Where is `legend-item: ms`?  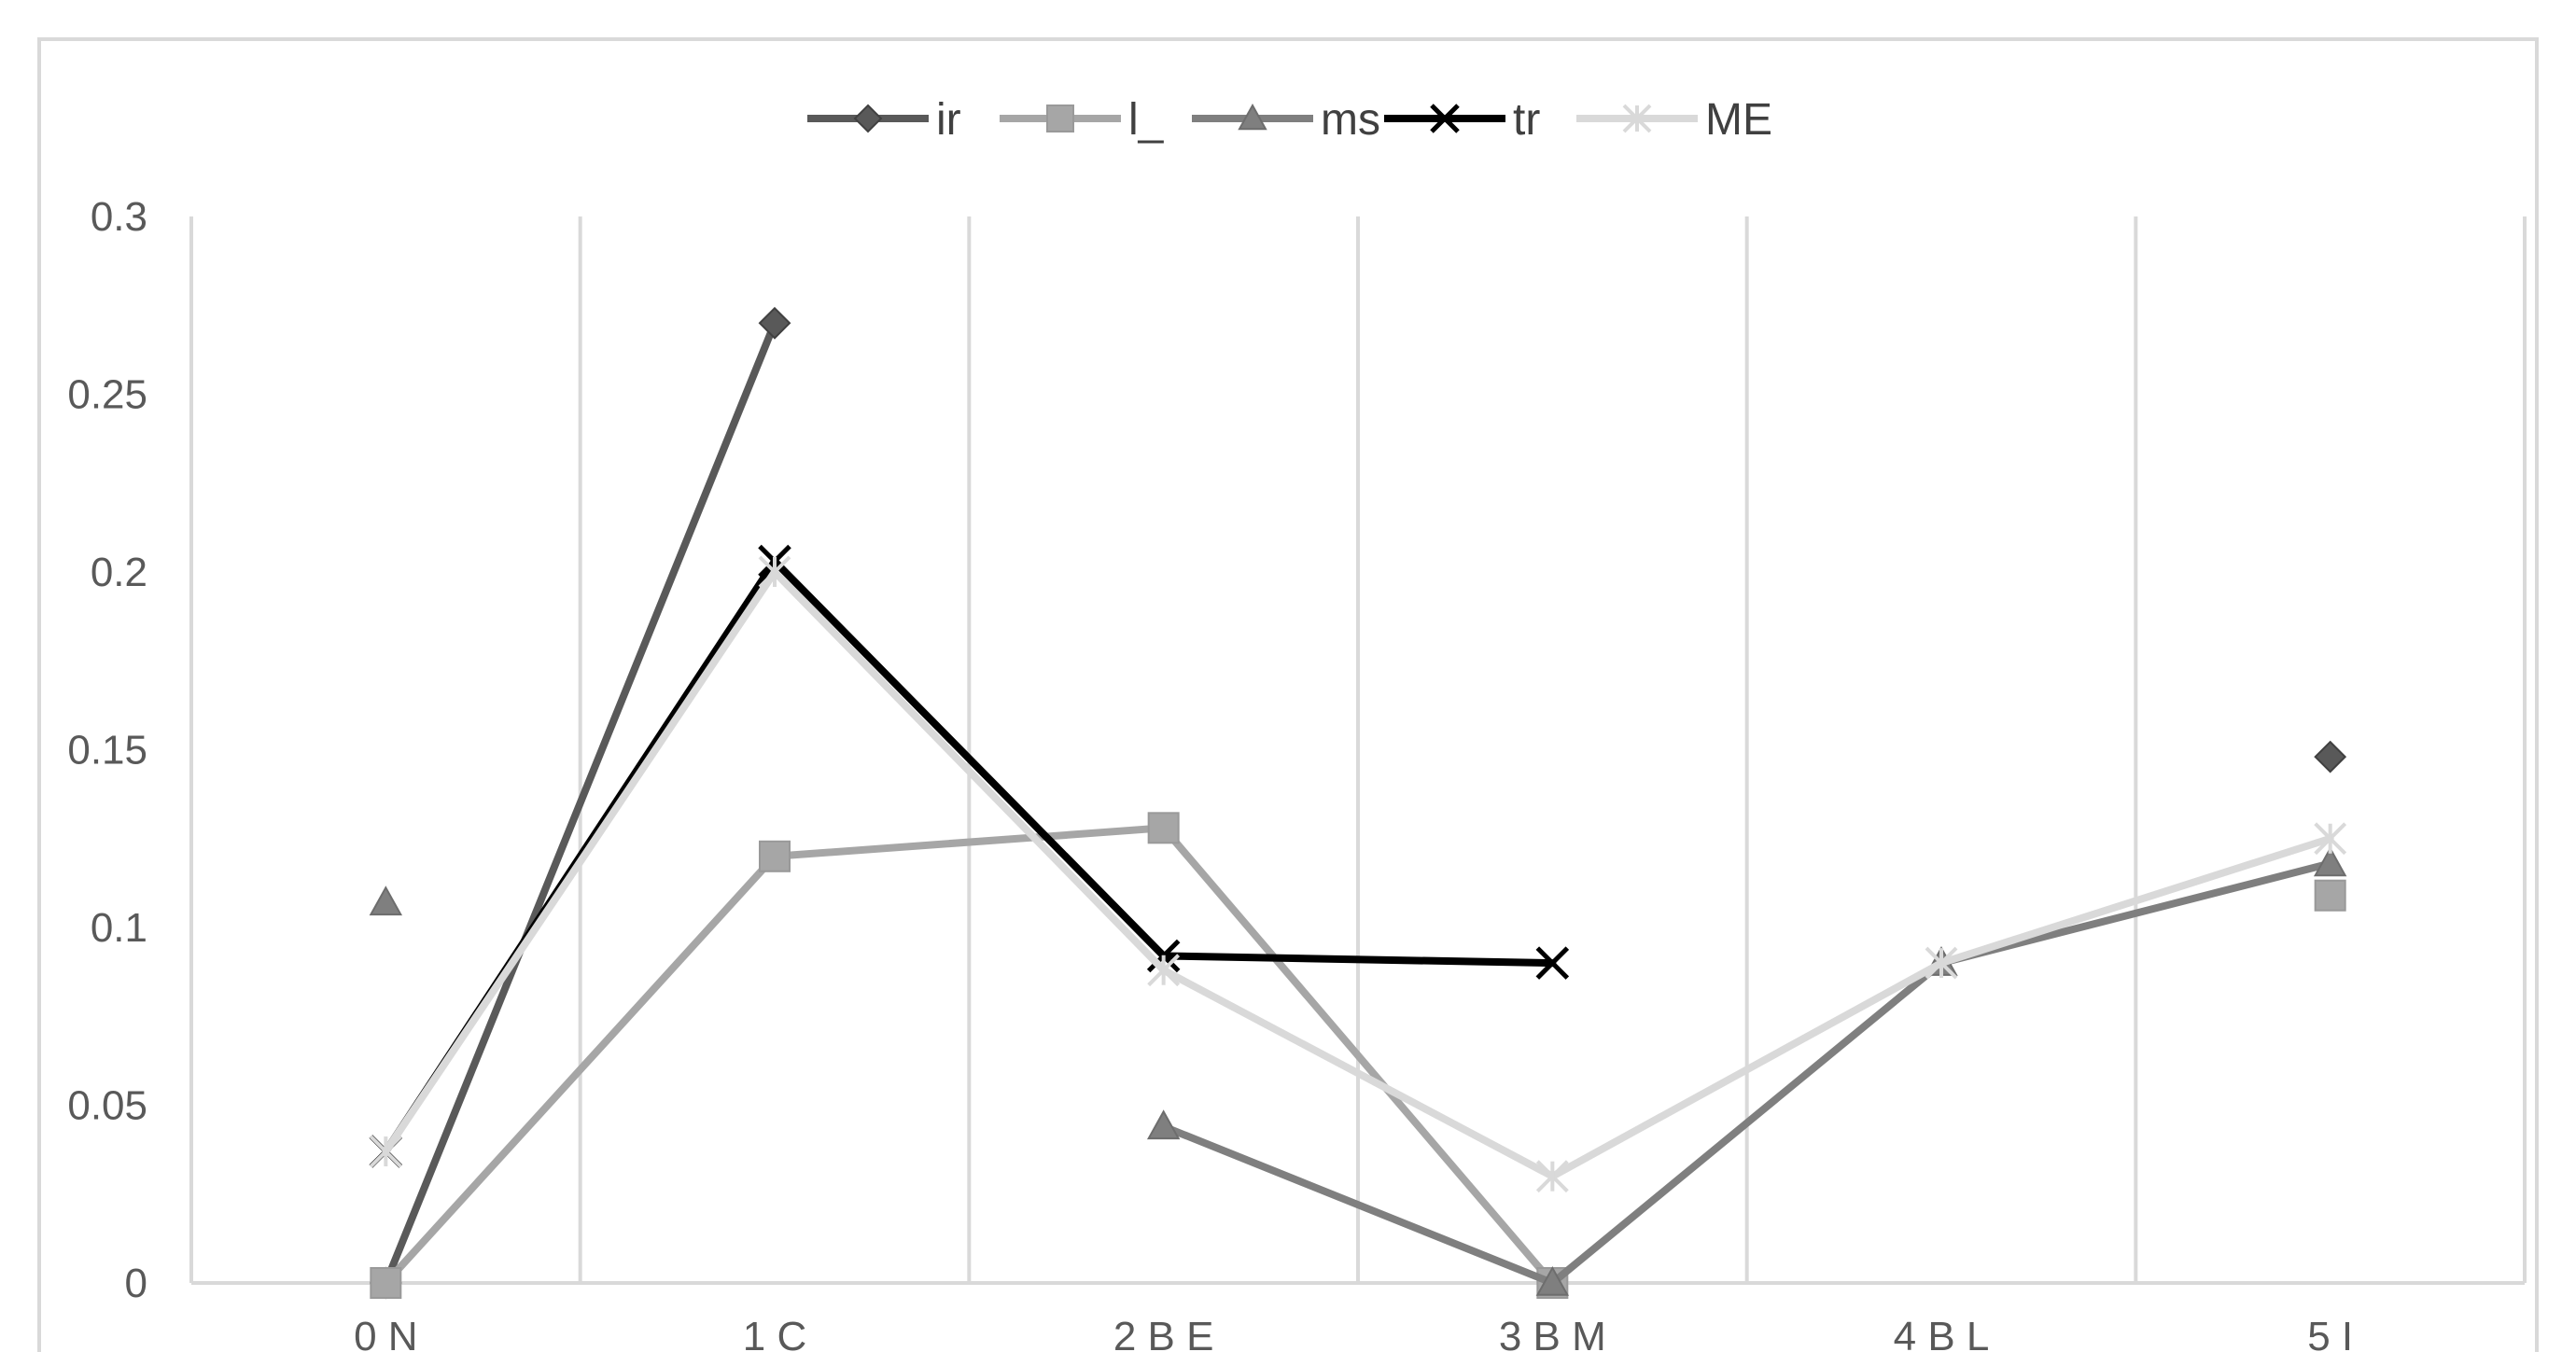
legend-item: ms is located at coordinates (1286, 120).